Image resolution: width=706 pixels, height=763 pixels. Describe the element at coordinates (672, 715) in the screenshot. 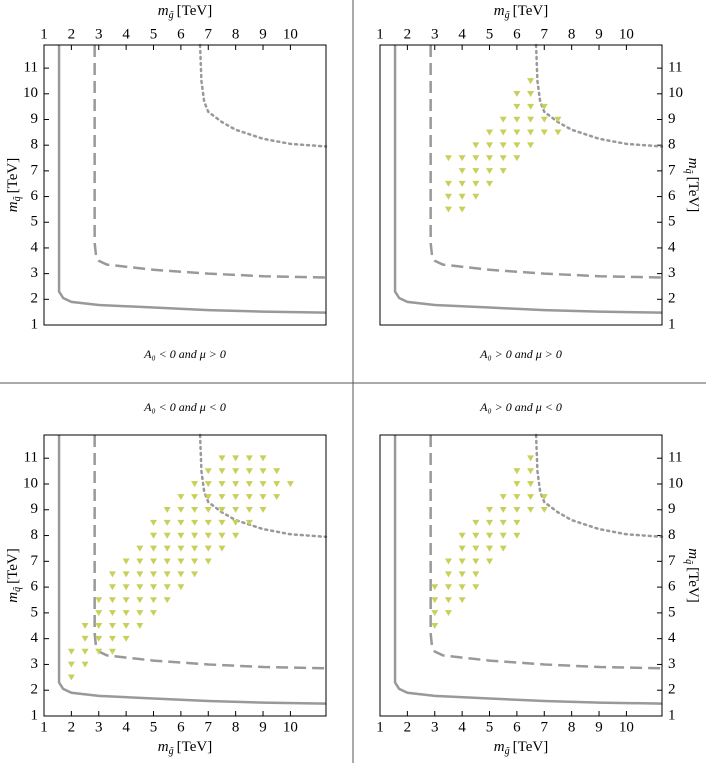

I see `y-tick-label: 1` at that location.